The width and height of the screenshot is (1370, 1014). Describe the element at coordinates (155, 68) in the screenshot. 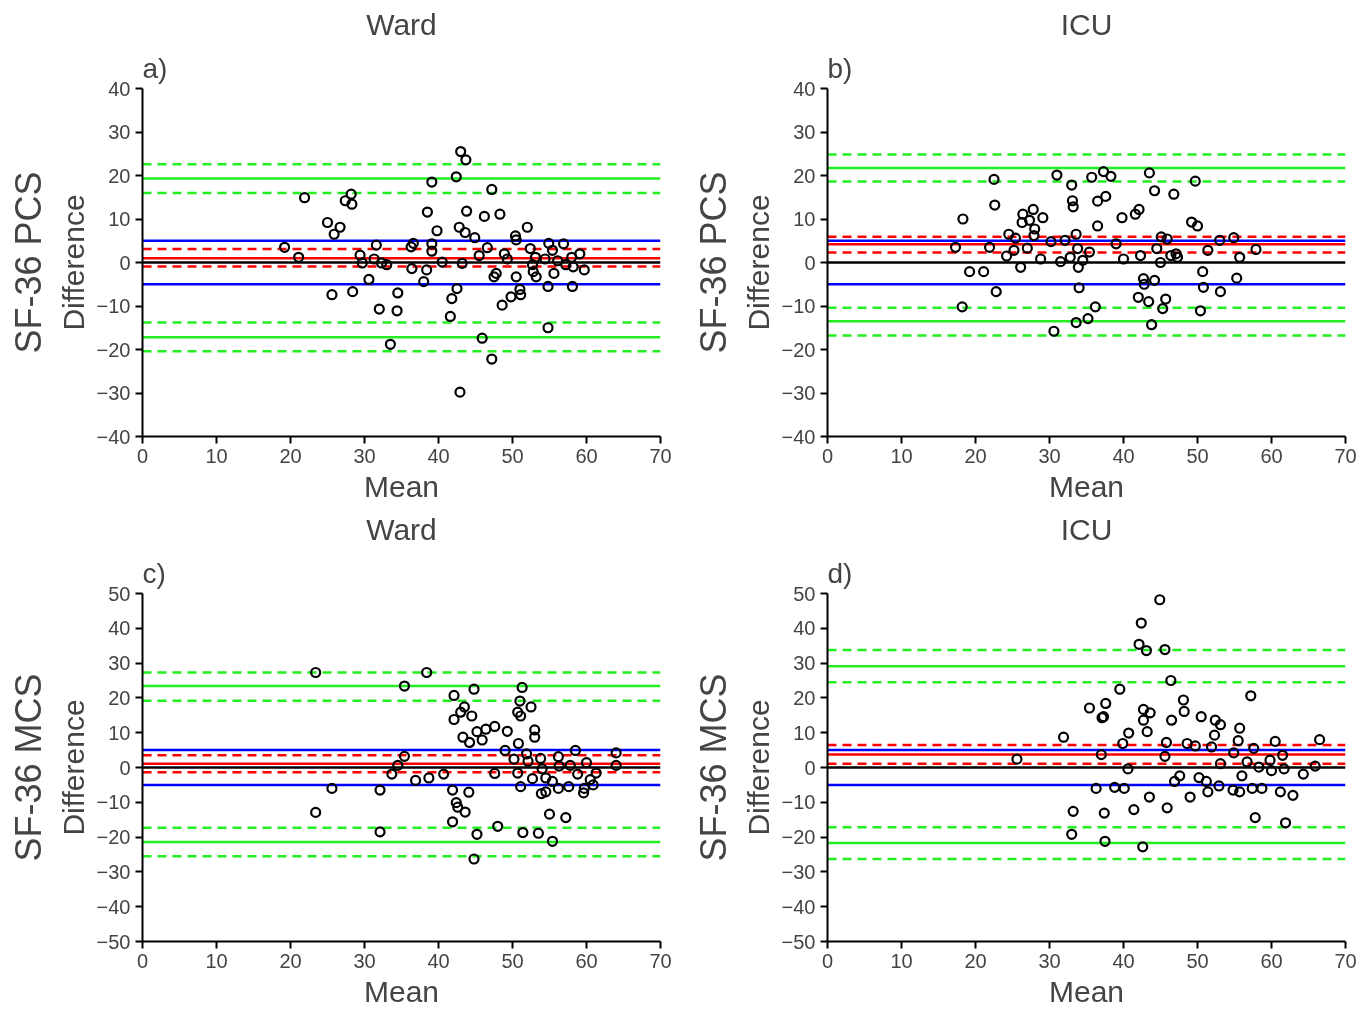

I see `text: a)` at that location.